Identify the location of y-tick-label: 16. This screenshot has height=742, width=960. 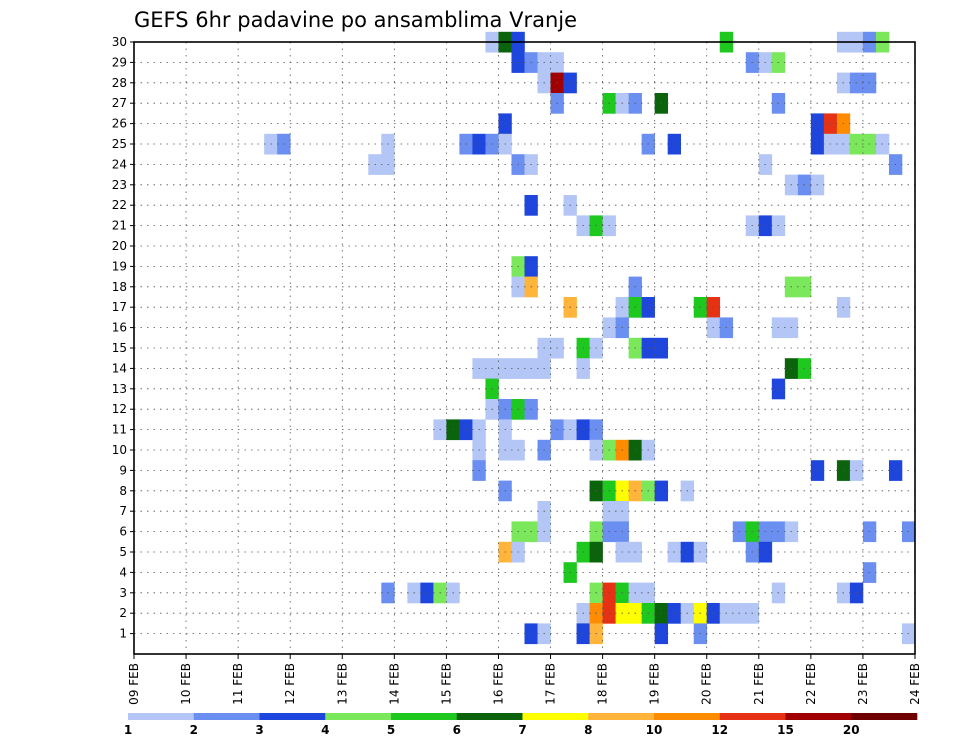
(119, 328).